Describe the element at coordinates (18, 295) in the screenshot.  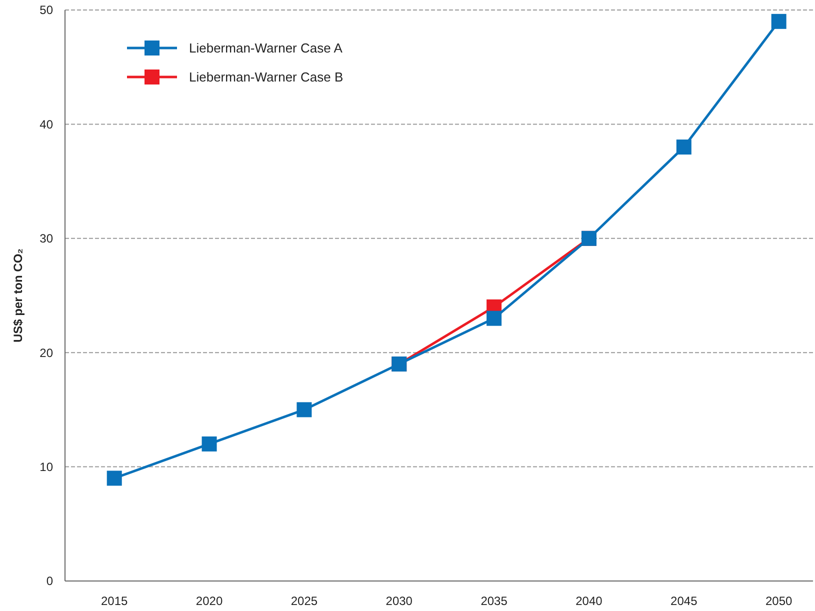
I see `y-axis-title: US$ per ton CO₂` at that location.